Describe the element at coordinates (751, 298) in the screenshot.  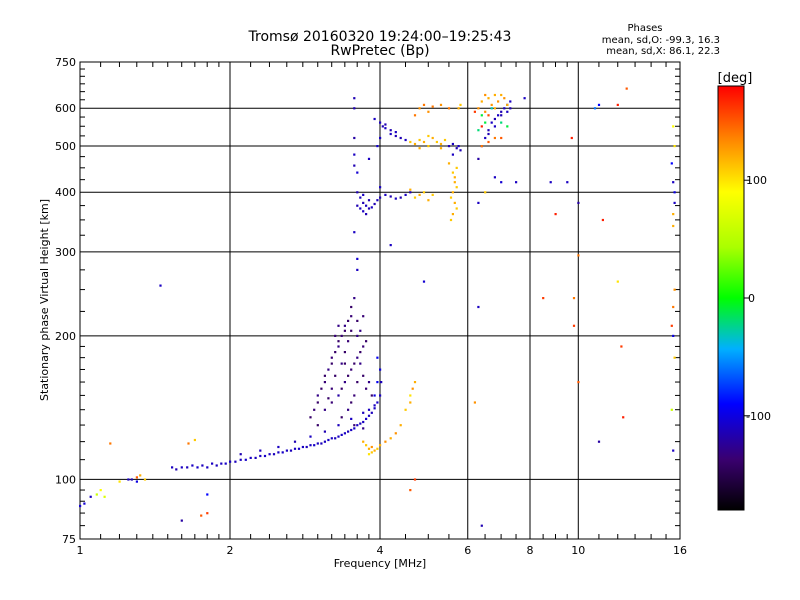
I see `colorbar-tick-label: 0` at that location.